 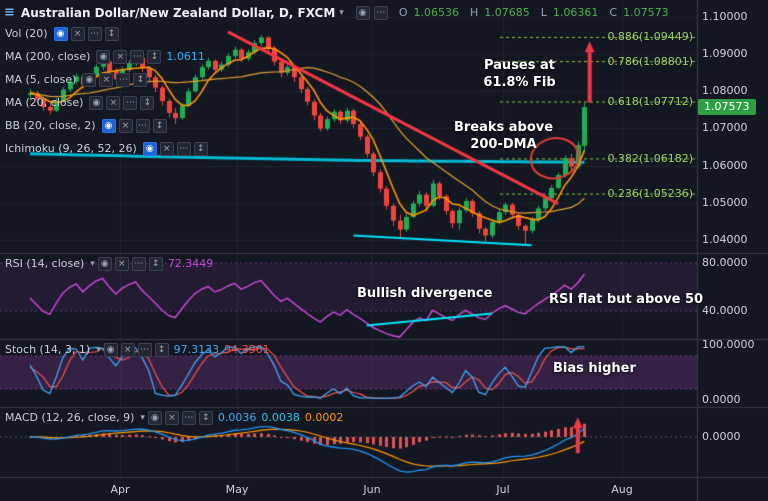 I want to click on stoch-d-value: 94.3961, so click(x=247, y=349).